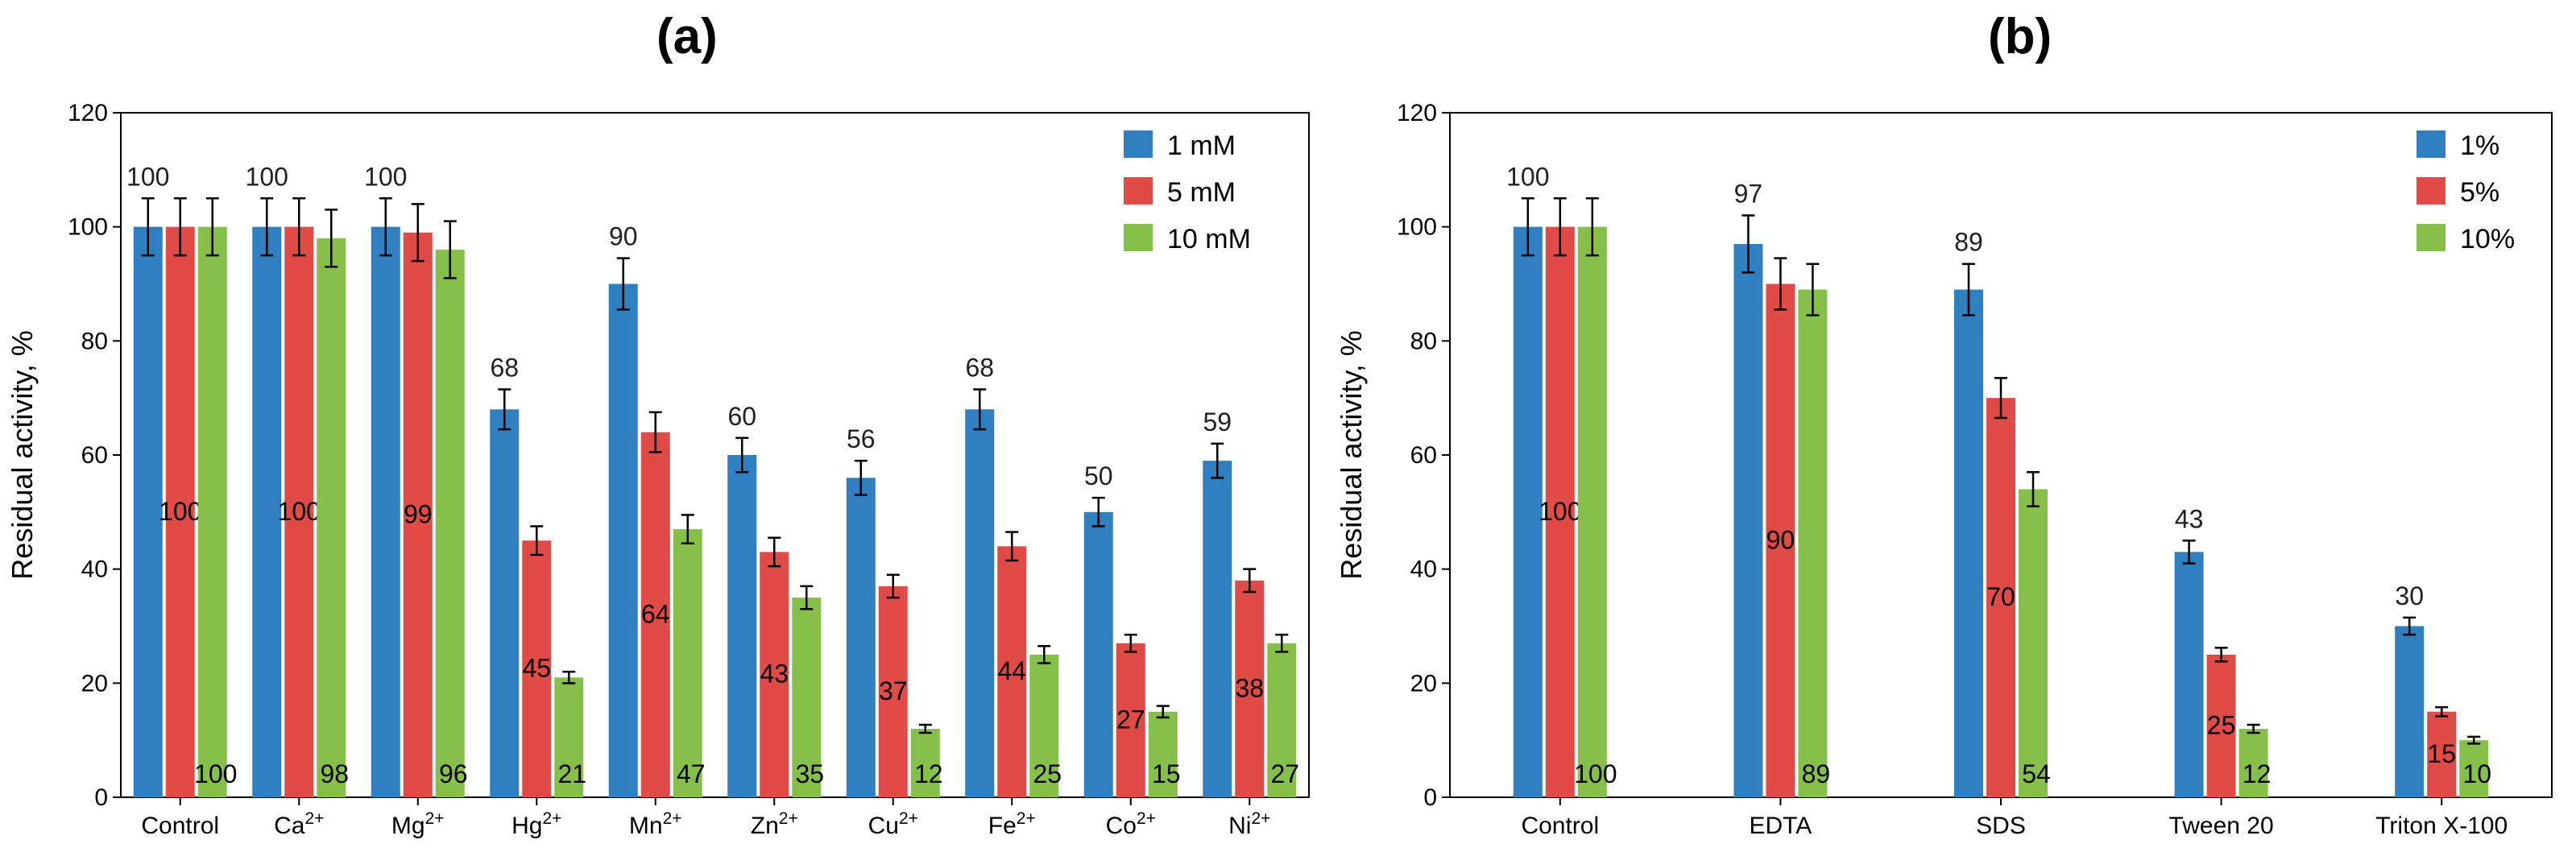 The height and width of the screenshot is (848, 2576). What do you see at coordinates (2479, 192) in the screenshot?
I see `panel-b-legend-label: 5%` at bounding box center [2479, 192].